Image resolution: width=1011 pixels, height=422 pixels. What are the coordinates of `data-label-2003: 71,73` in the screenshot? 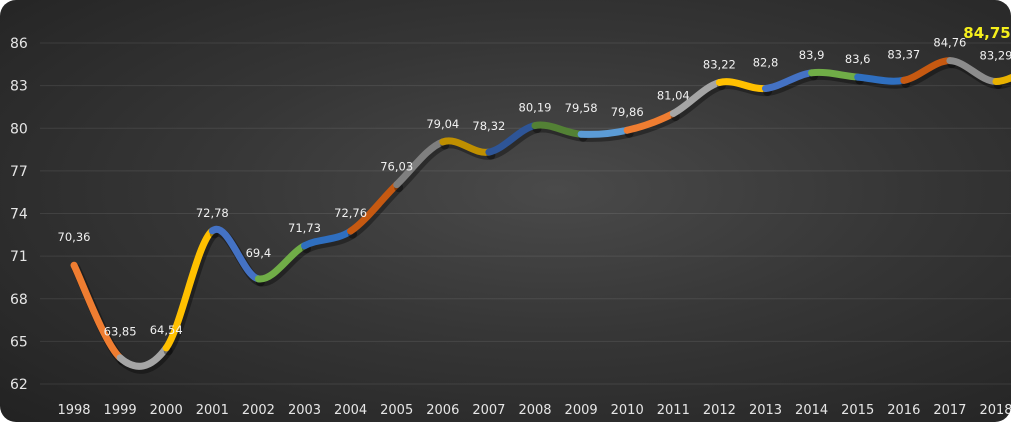 It's located at (304, 228).